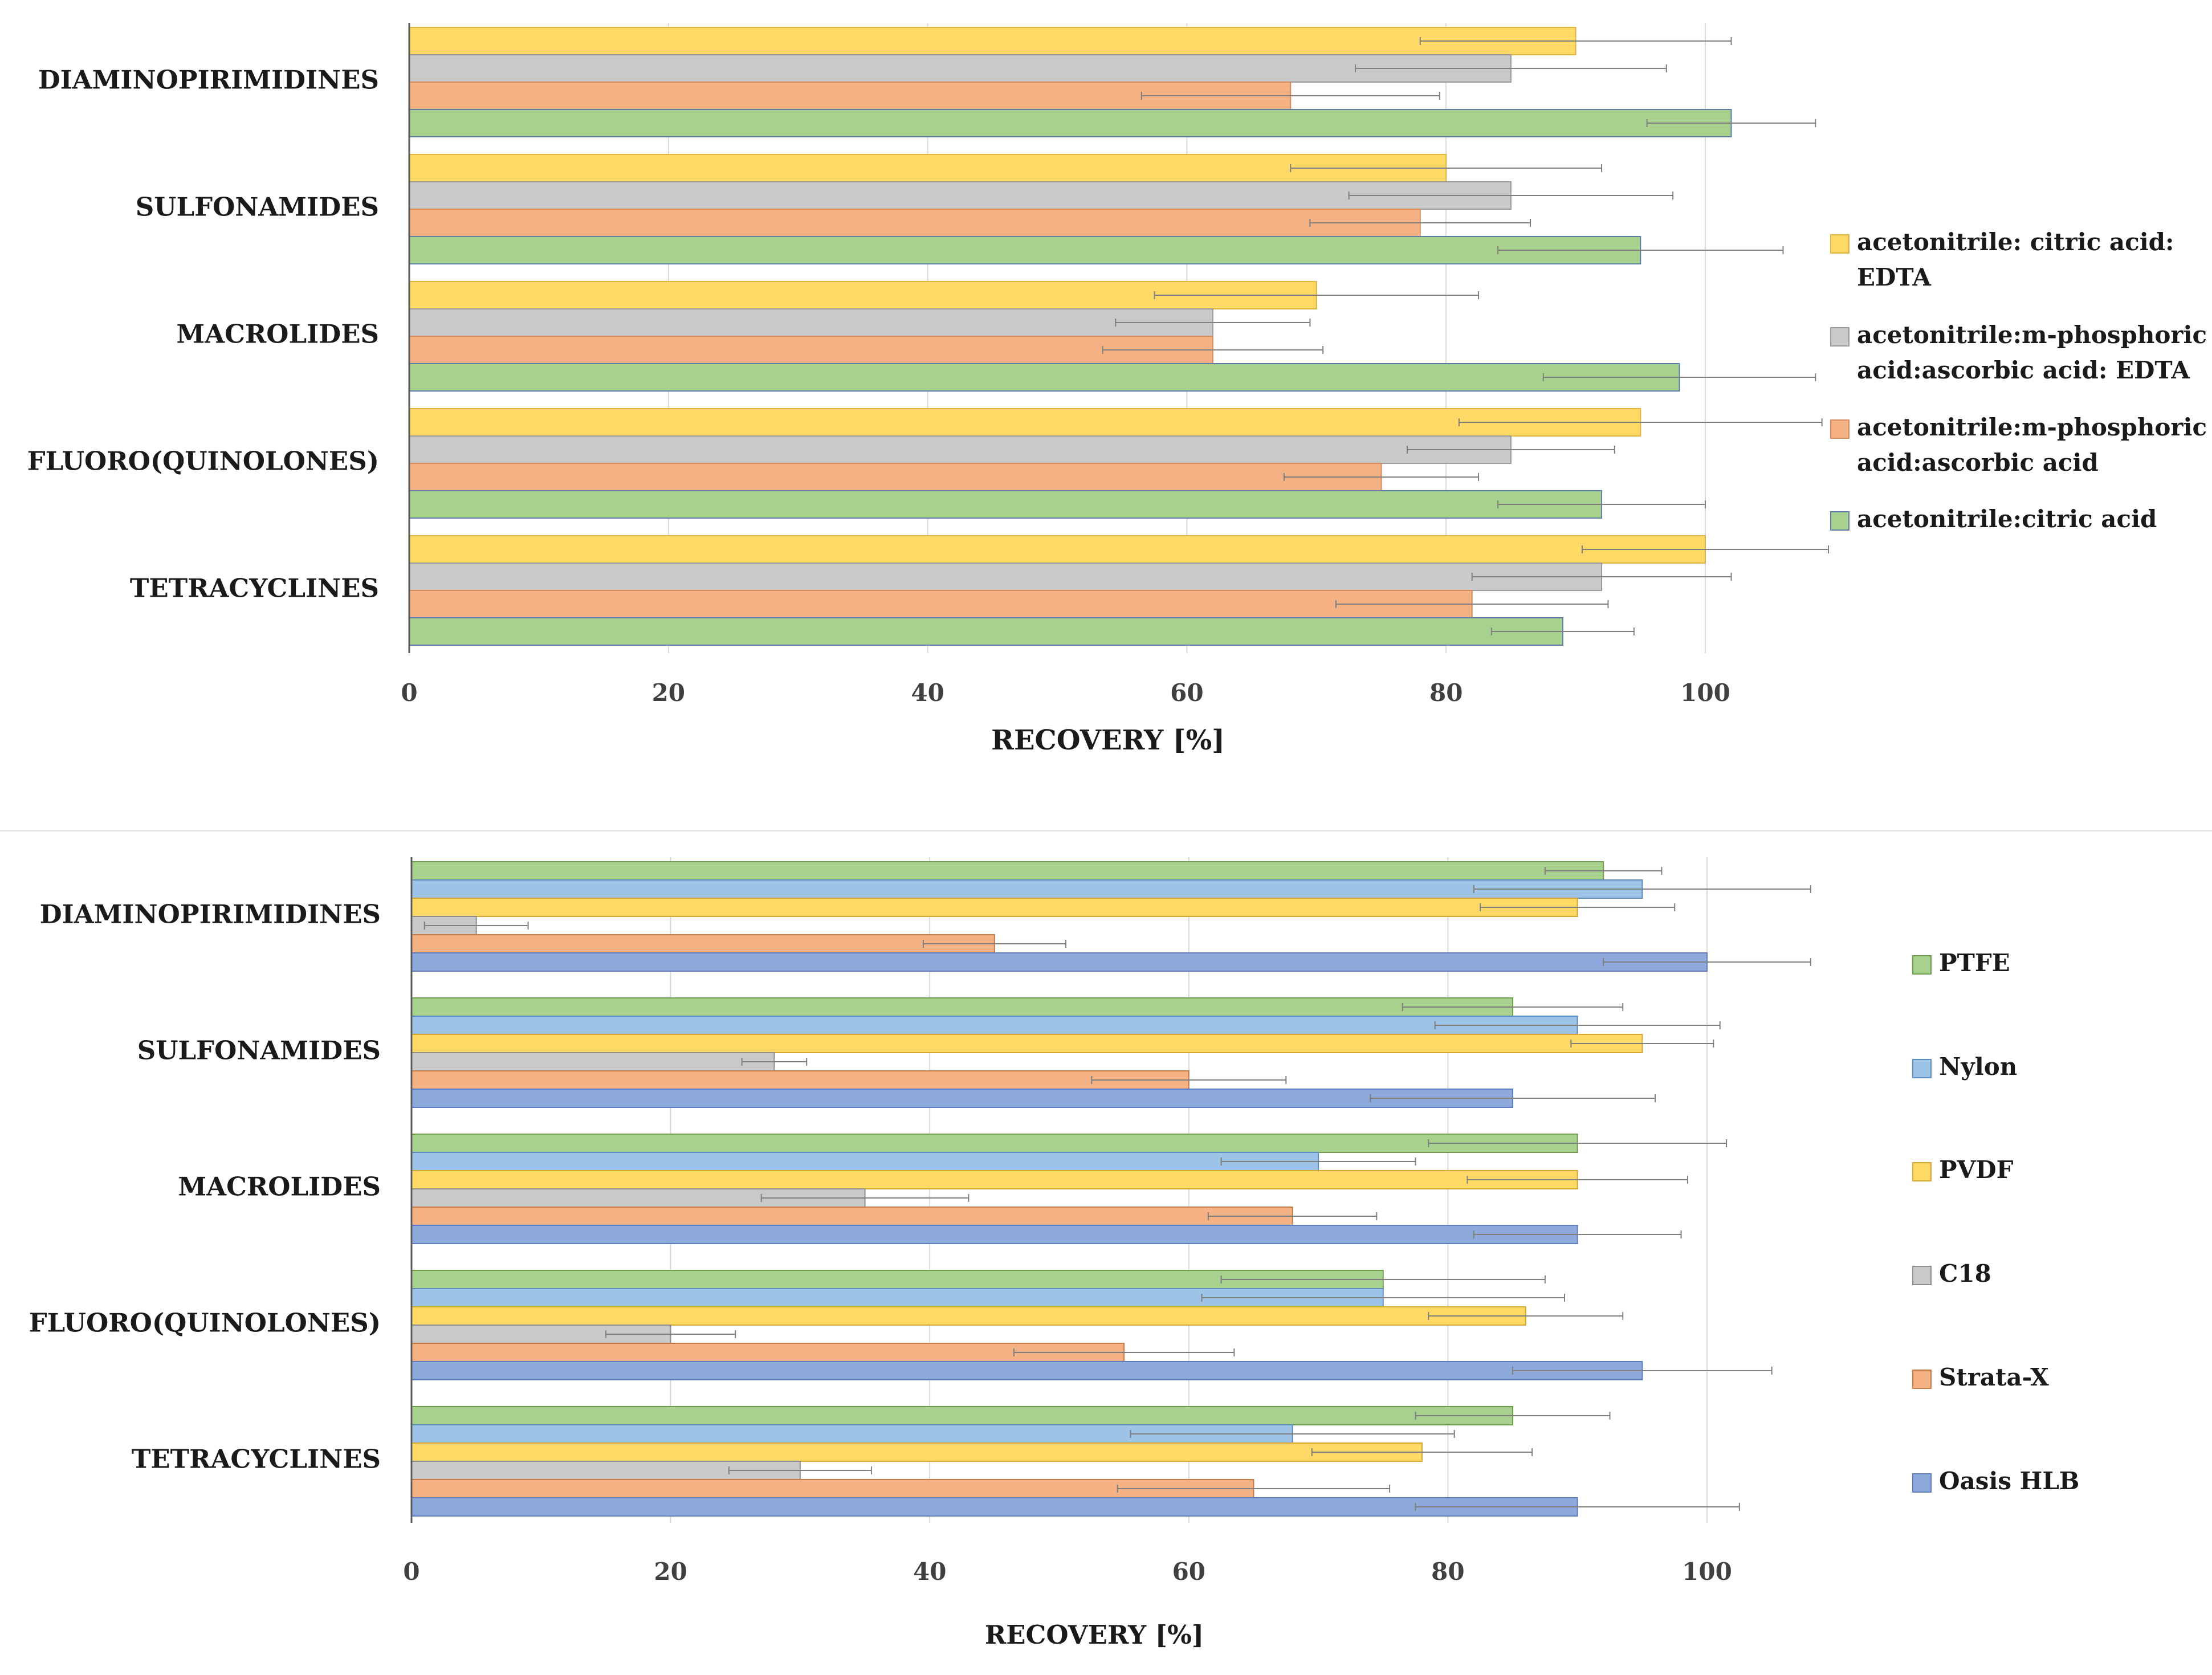 The image size is (2212, 1675). I want to click on legend-label: Oasis HLB, so click(2009, 1481).